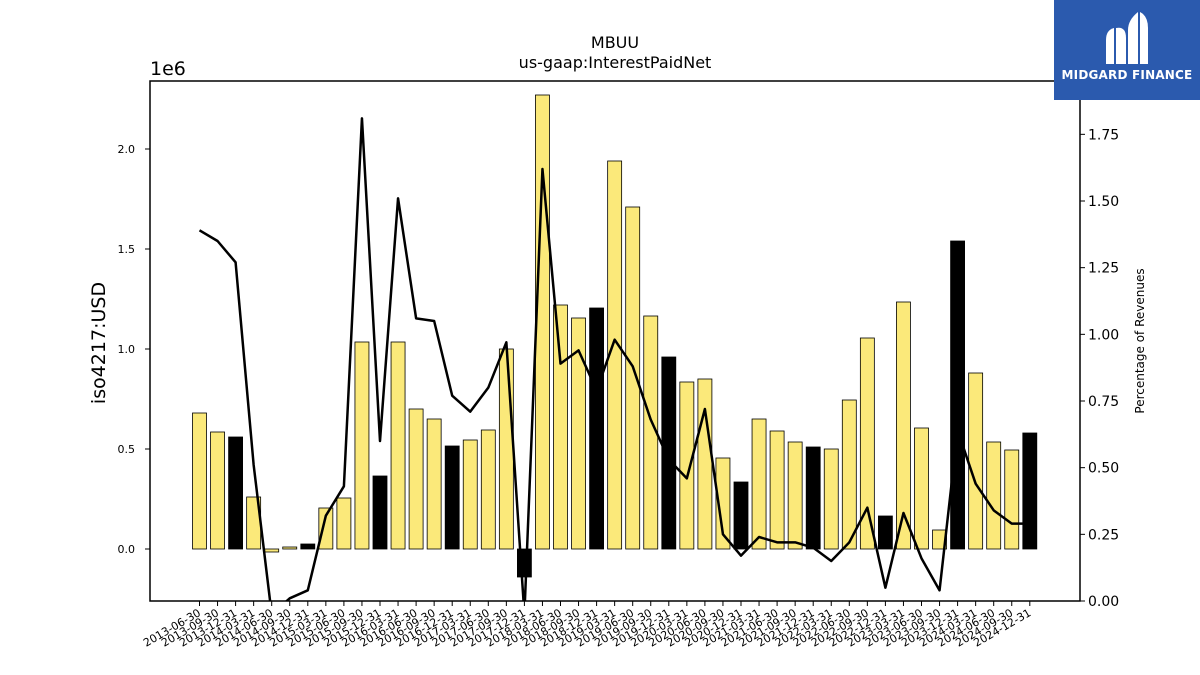 This screenshot has width=1200, height=675. What do you see at coordinates (1103, 602) in the screenshot?
I see `y2-tick-label: 0.00` at bounding box center [1103, 602].